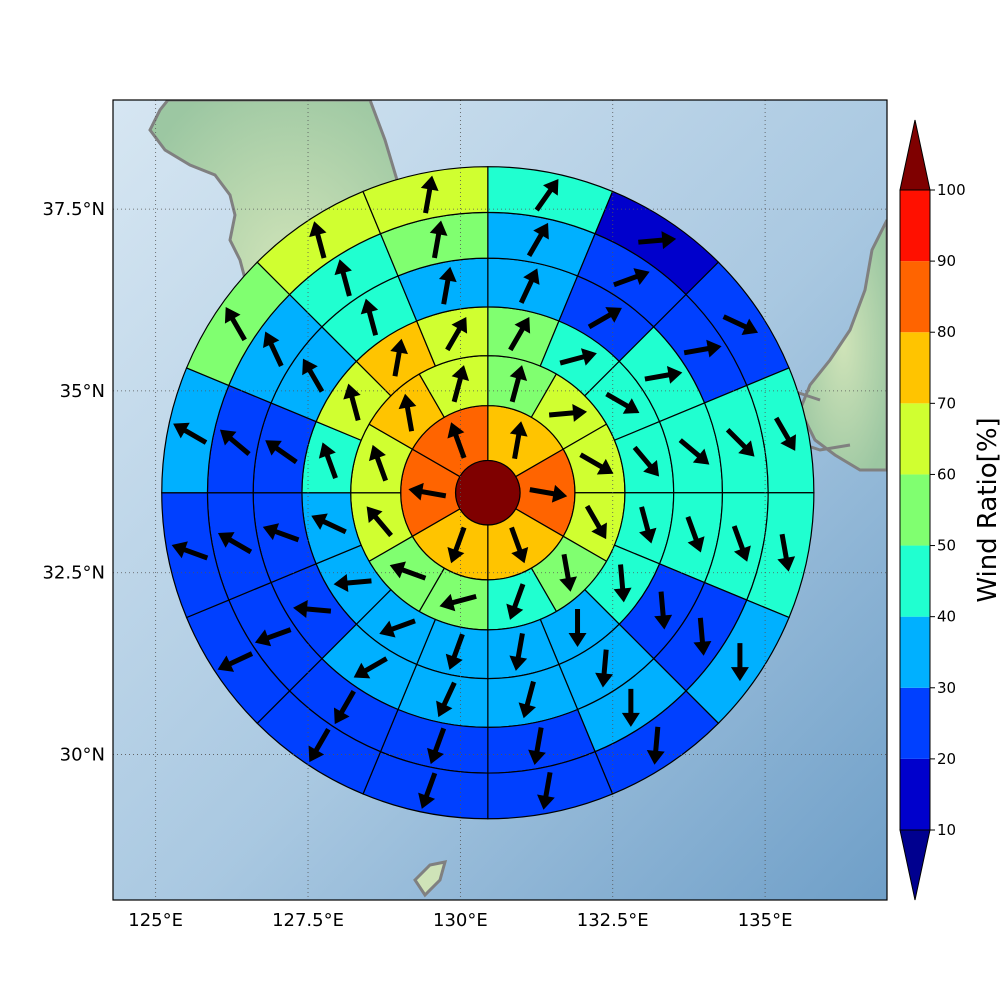 The width and height of the screenshot is (1000, 1000). Describe the element at coordinates (155, 920) in the screenshot. I see `x-tick-label: 125°E` at that location.